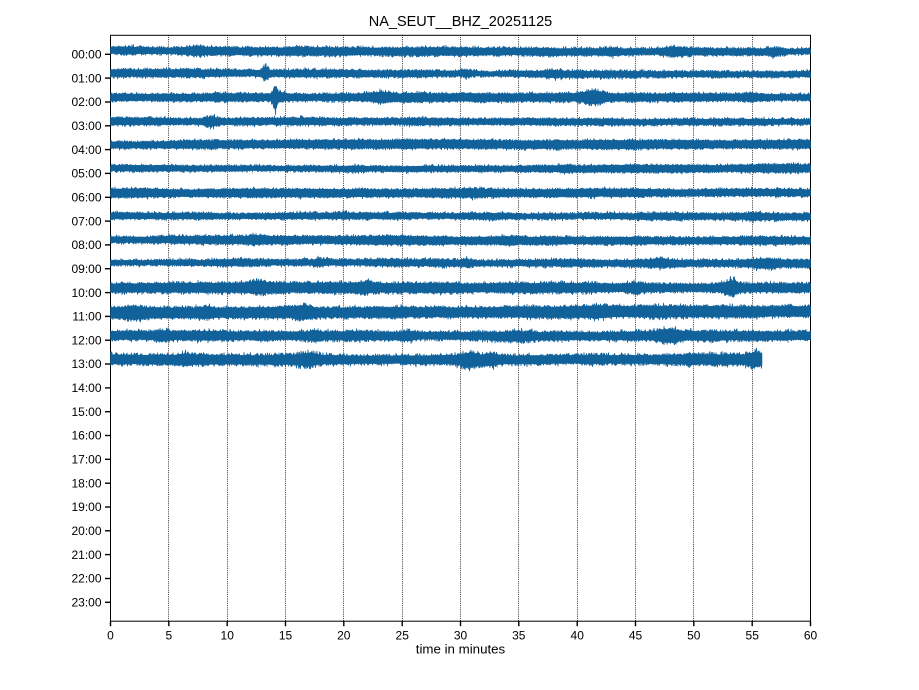 The width and height of the screenshot is (919, 690). I want to click on svg-text: 20, so click(344, 635).